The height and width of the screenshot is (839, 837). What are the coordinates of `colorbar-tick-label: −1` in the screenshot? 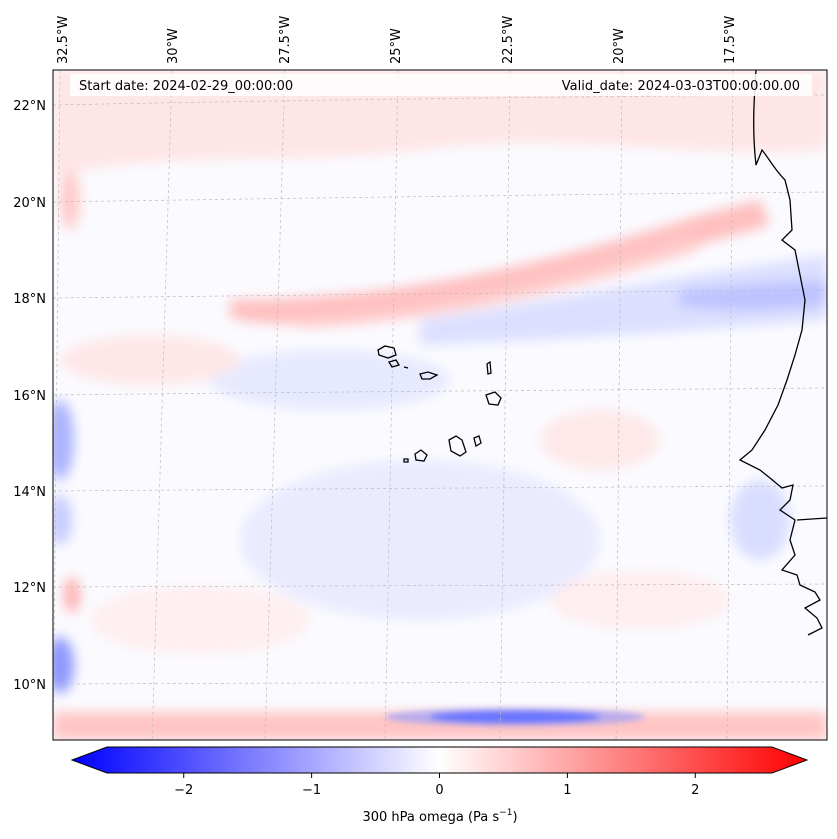 It's located at (311, 790).